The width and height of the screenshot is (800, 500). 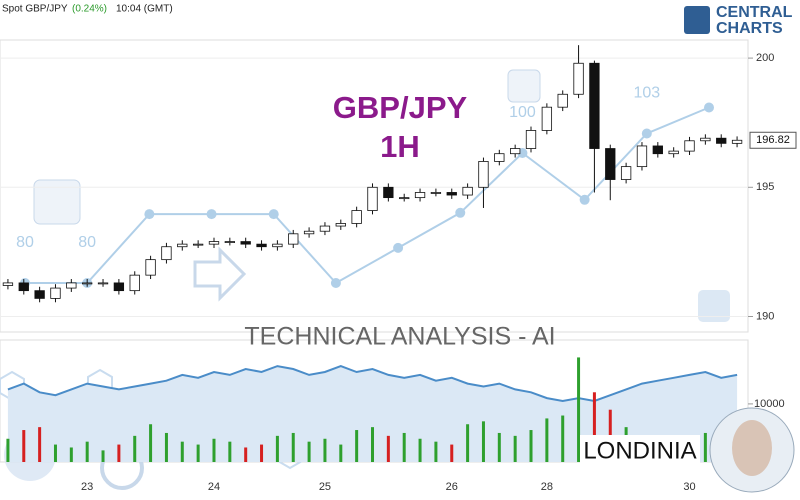 What do you see at coordinates (697, 20) in the screenshot?
I see `logo-icon` at bounding box center [697, 20].